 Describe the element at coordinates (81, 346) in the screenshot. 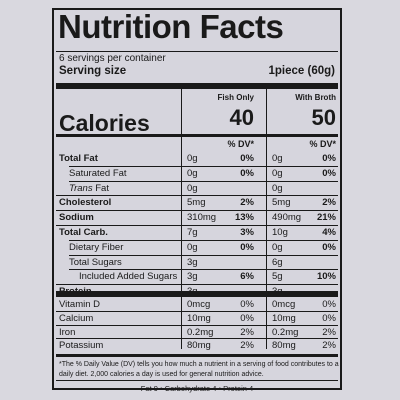

I see `vitamin-row-name: Potassium` at that location.